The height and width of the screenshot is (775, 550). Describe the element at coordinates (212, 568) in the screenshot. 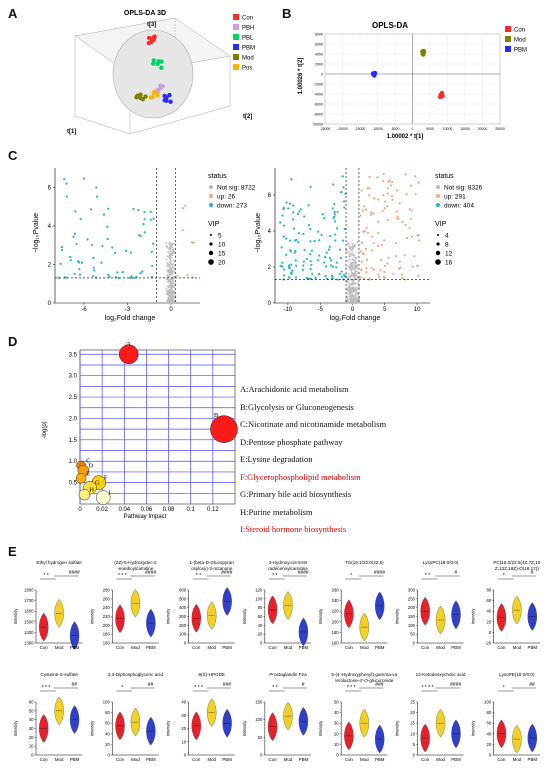

I see `e-plot-title: osyloxy)-3-octanone` at that location.